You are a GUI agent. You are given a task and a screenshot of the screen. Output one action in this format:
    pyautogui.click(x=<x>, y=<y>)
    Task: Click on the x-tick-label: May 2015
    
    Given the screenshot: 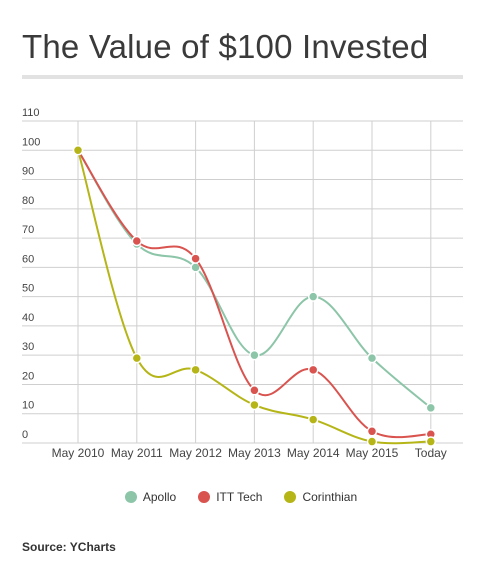 What is the action you would take?
    pyautogui.click(x=372, y=453)
    